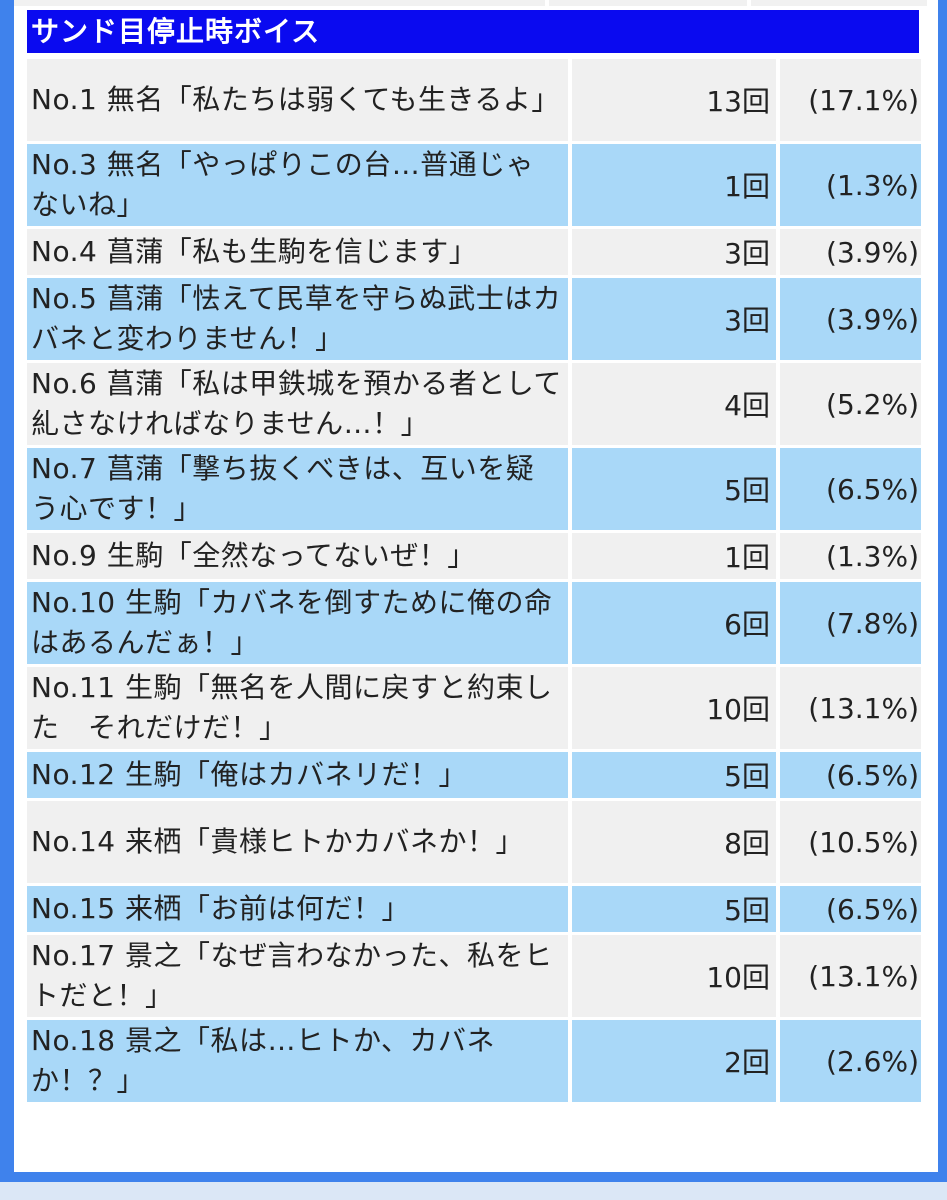 Image resolution: width=947 pixels, height=1200 pixels. What do you see at coordinates (297, 708) in the screenshot?
I see `voice-label: No.11 生駒「無名を人間に戻すと約束した それだけだ！」` at bounding box center [297, 708].